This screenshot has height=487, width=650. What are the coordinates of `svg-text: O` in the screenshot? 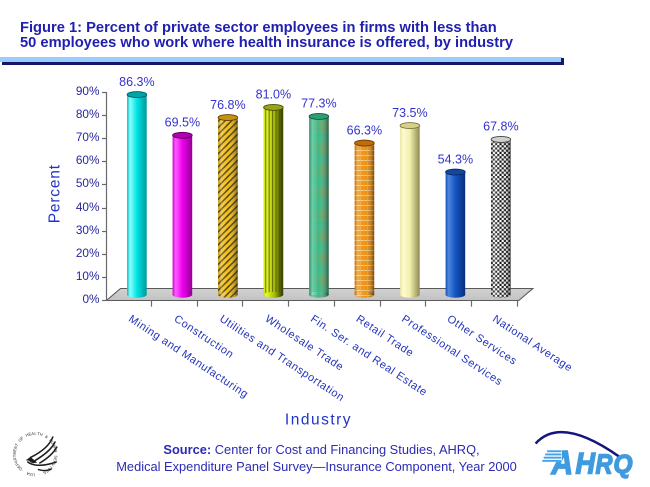 It's located at (20, 440).